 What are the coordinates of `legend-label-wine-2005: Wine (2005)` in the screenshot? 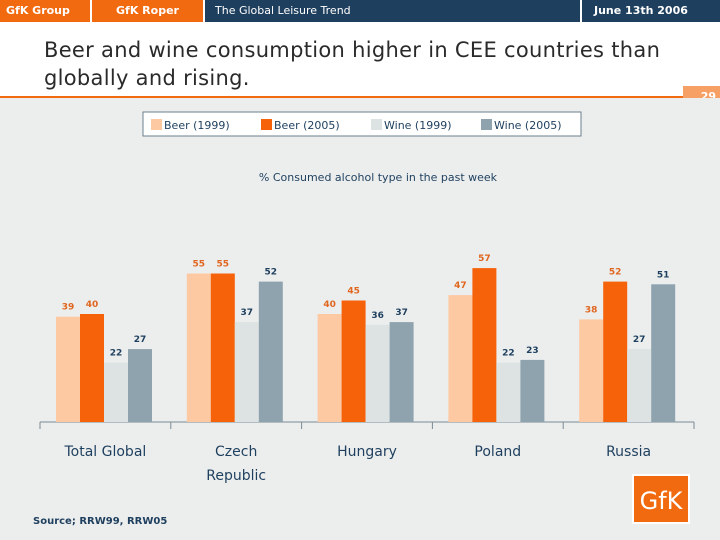 It's located at (528, 125).